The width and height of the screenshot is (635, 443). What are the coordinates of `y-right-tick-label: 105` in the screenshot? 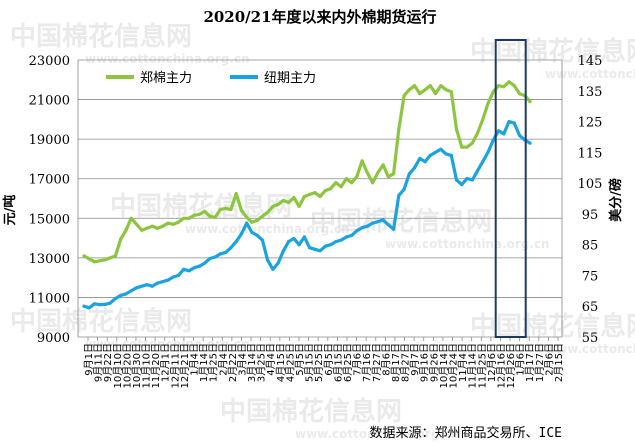 It's located at (590, 184).